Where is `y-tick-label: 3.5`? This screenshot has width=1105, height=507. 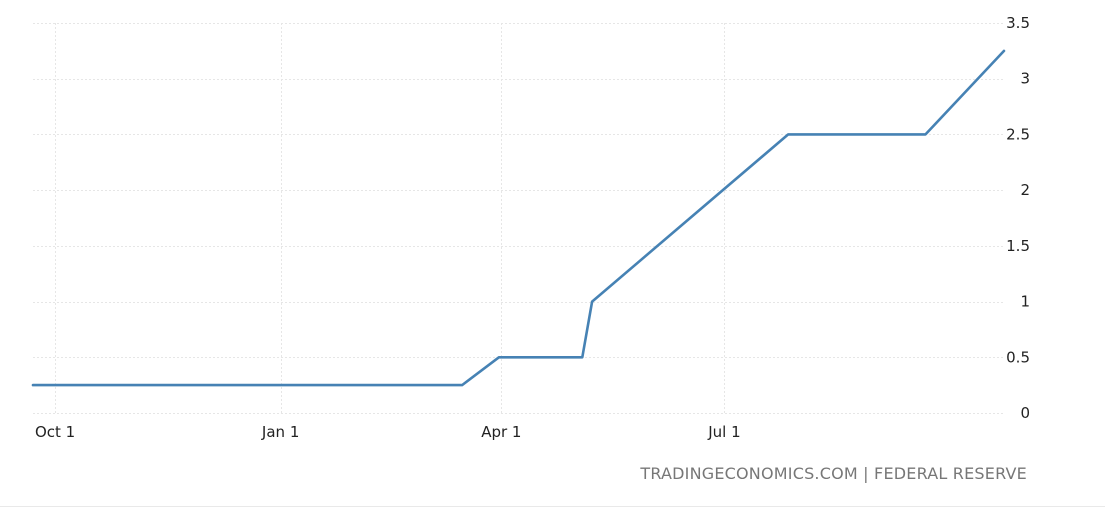 y-tick-label: 3.5 is located at coordinates (1018, 23).